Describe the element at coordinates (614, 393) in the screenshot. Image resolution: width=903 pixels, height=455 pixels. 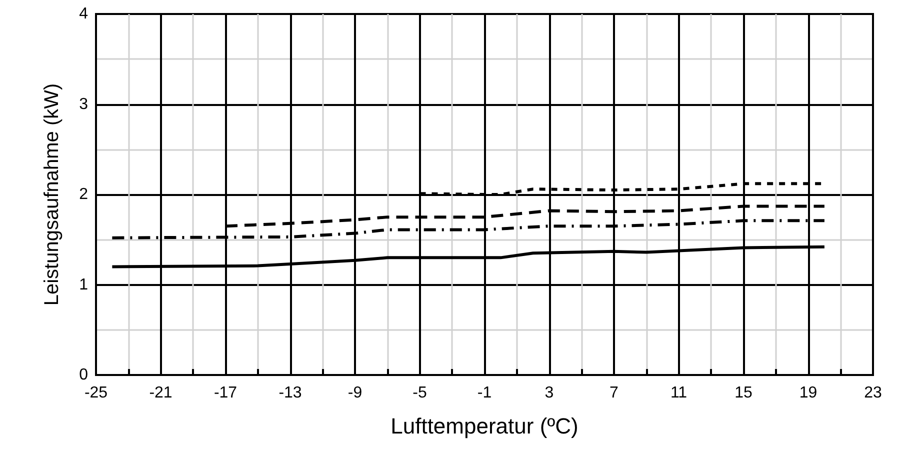
I see `x-tick-label: 7` at that location.